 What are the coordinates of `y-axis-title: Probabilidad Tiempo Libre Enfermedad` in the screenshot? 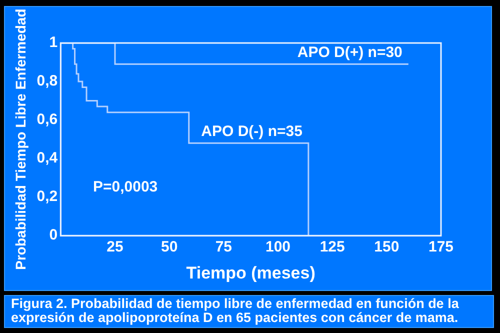 It's located at (20, 139).